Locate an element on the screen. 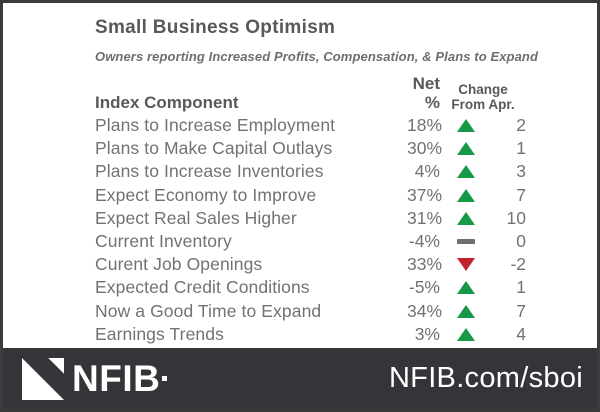 The image size is (600, 412). column-header-component: Index Component is located at coordinates (167, 102).